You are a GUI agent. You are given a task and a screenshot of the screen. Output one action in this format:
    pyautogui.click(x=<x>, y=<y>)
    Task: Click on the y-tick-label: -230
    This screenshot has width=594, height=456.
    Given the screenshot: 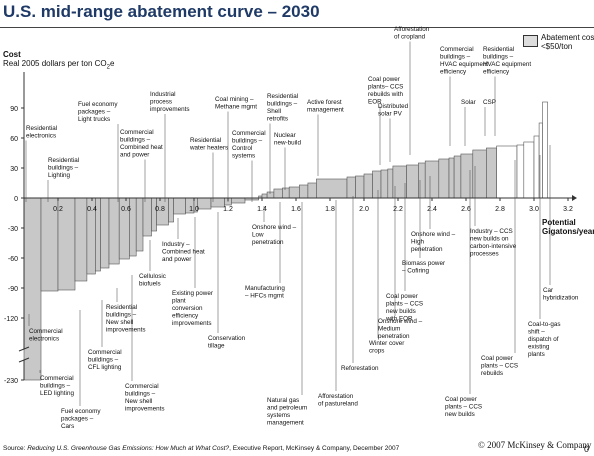 What is the action you would take?
    pyautogui.click(x=11, y=381)
    